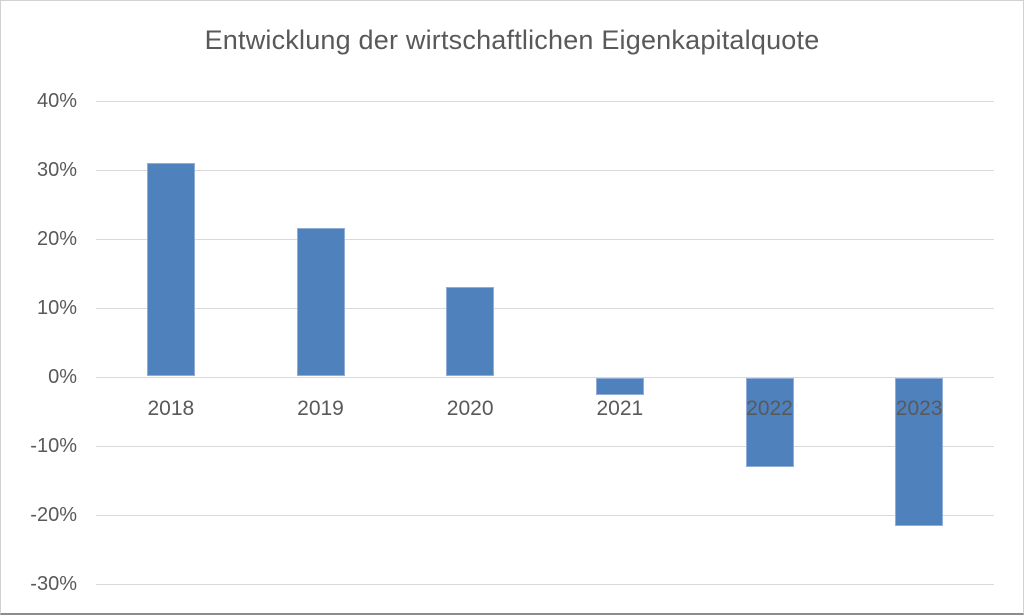 The height and width of the screenshot is (615, 1024). I want to click on bar-2023, so click(919, 451).